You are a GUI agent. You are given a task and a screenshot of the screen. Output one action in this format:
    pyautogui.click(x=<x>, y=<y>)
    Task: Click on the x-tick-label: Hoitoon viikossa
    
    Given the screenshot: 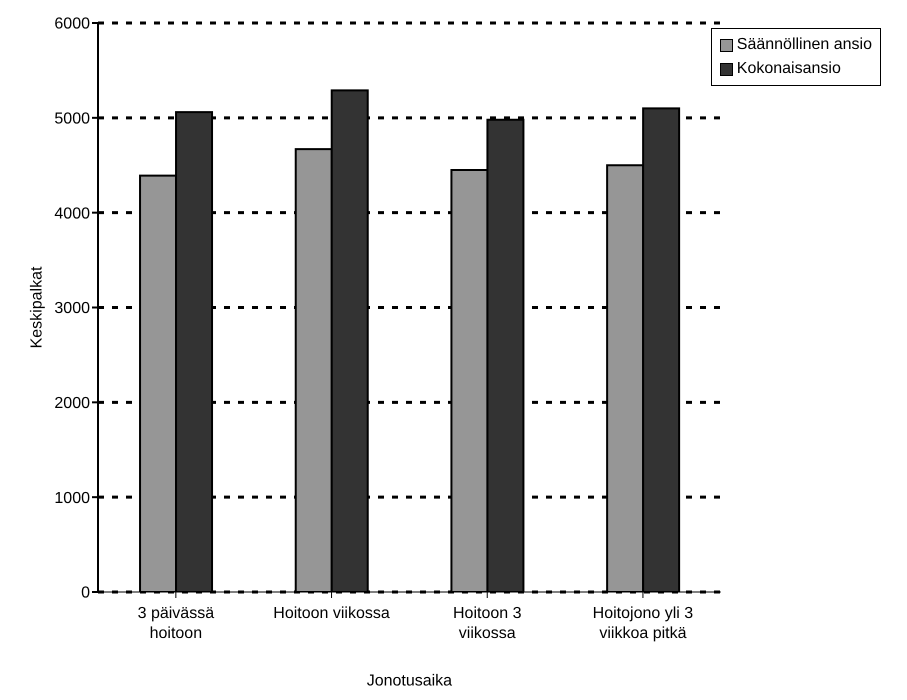 What is the action you would take?
    pyautogui.click(x=331, y=613)
    